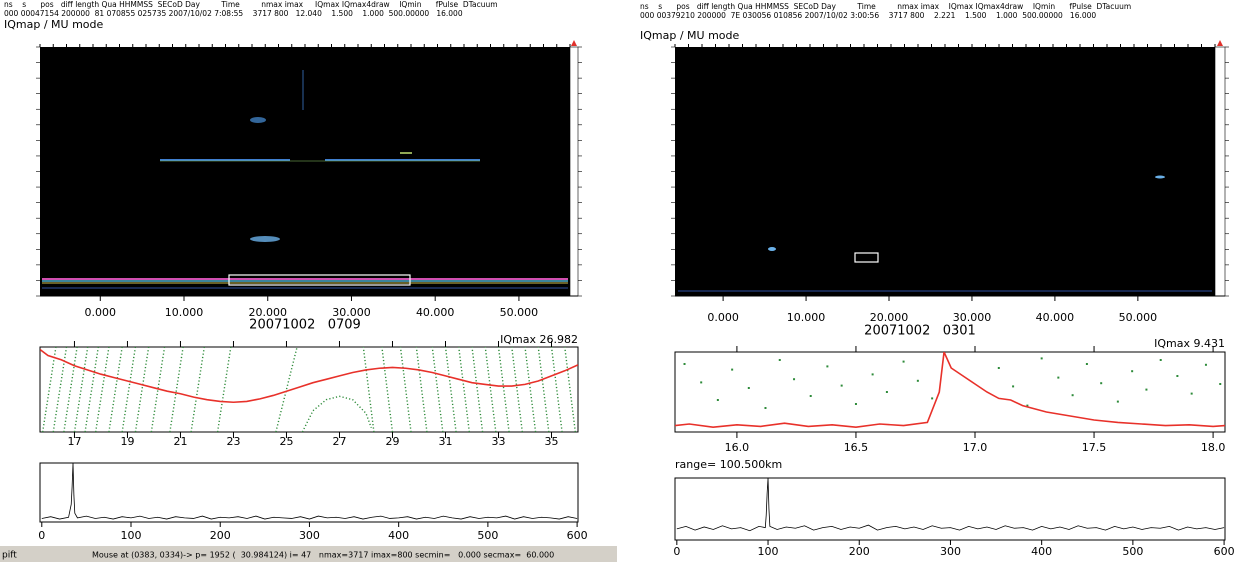 The image size is (1259, 562). What do you see at coordinates (1189, 343) in the screenshot?
I see `iqmax-label: IQmax 9.431` at bounding box center [1189, 343].